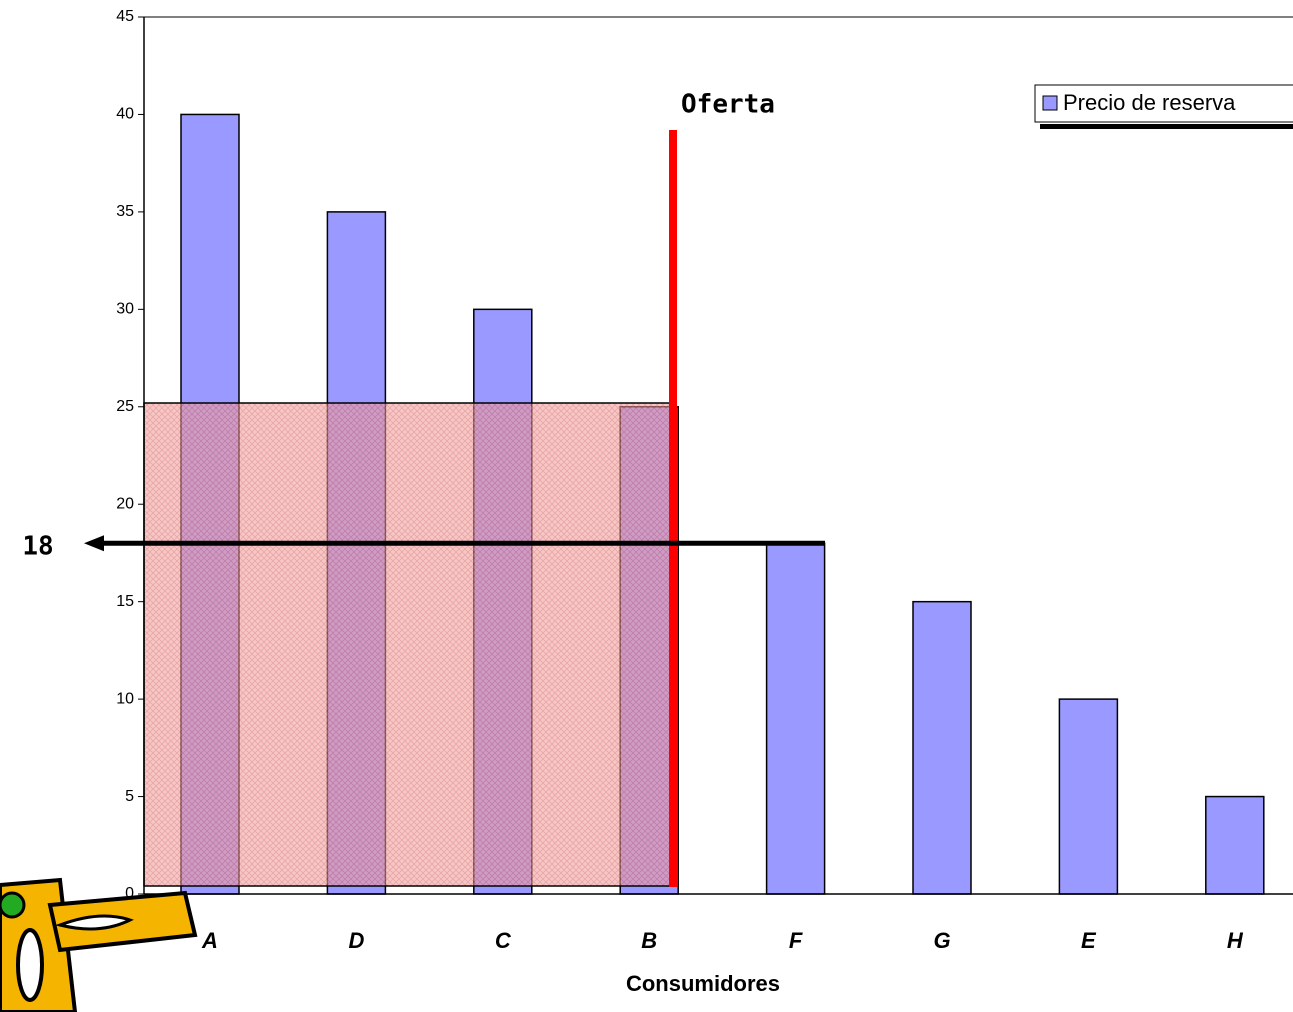 The width and height of the screenshot is (1293, 1012). I want to click on arrow-head, so click(94, 543).